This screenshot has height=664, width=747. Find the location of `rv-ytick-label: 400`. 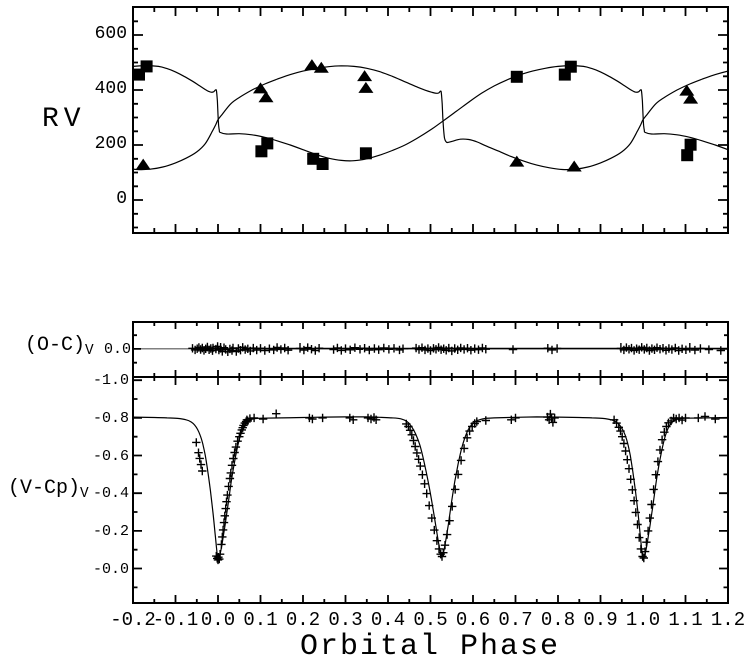

rv-ytick-label: 400 is located at coordinates (110, 89).